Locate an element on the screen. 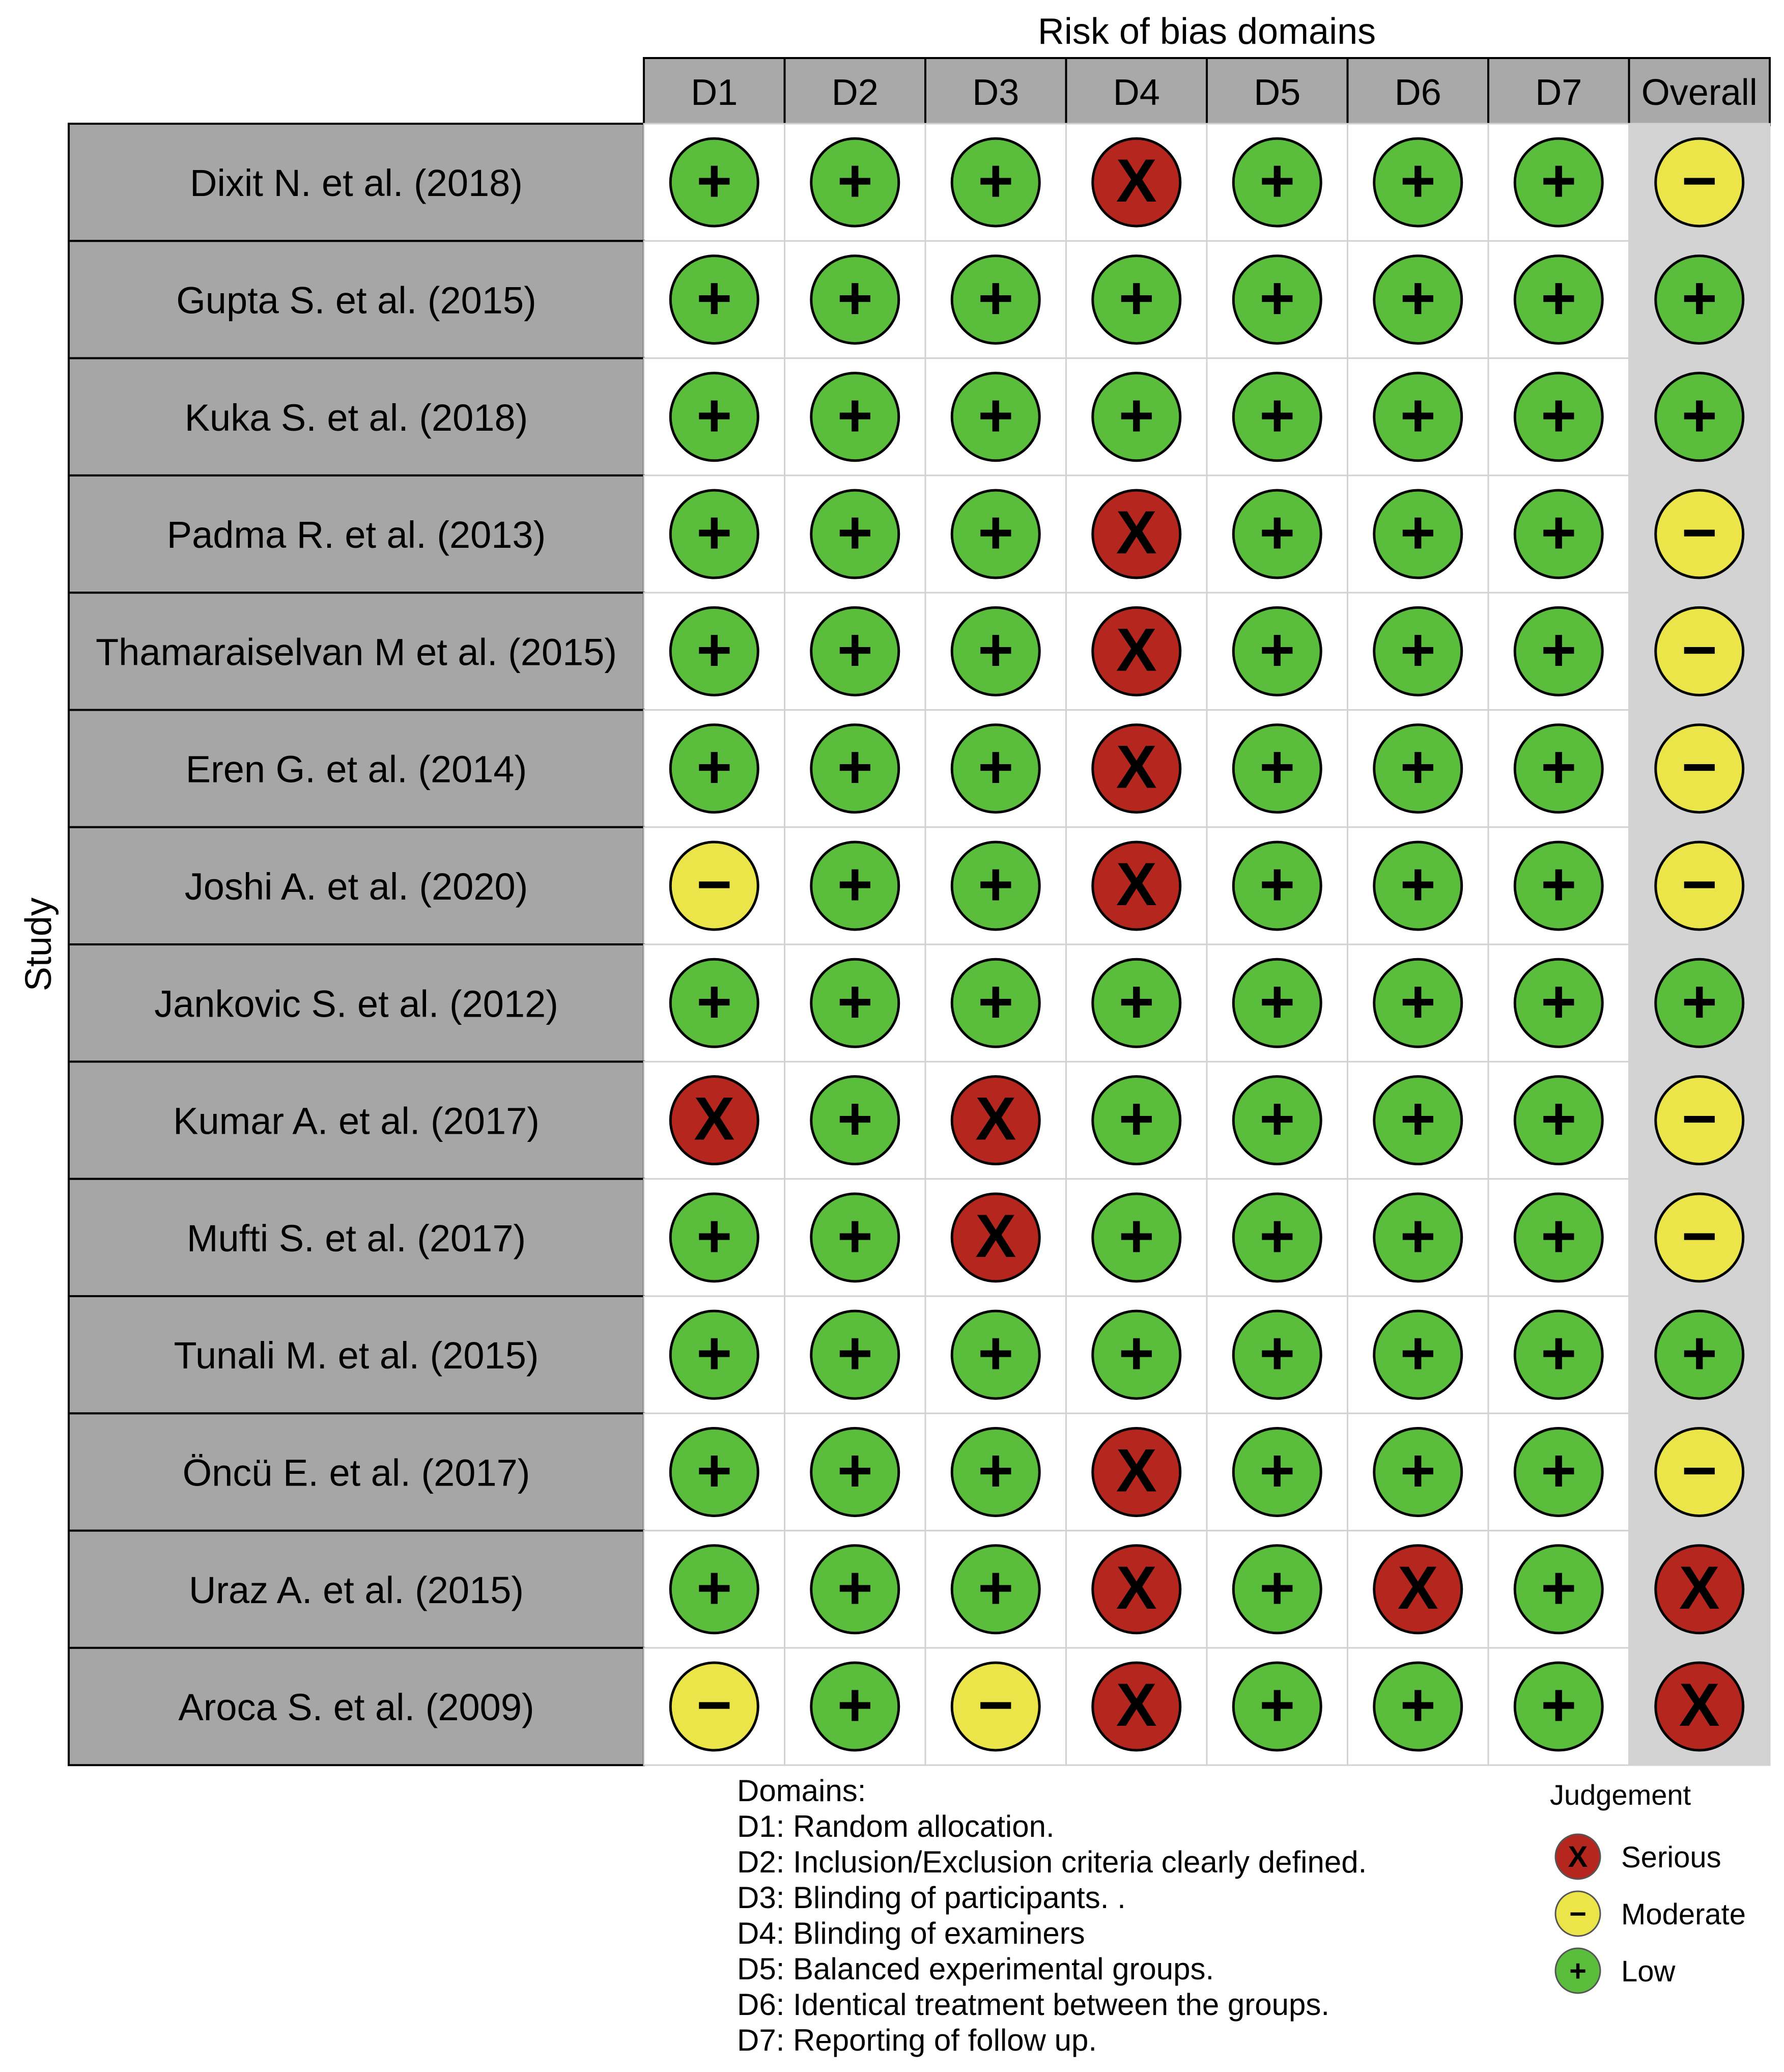  study-label: Kumar A. et al. (2017) is located at coordinates (356, 1121).